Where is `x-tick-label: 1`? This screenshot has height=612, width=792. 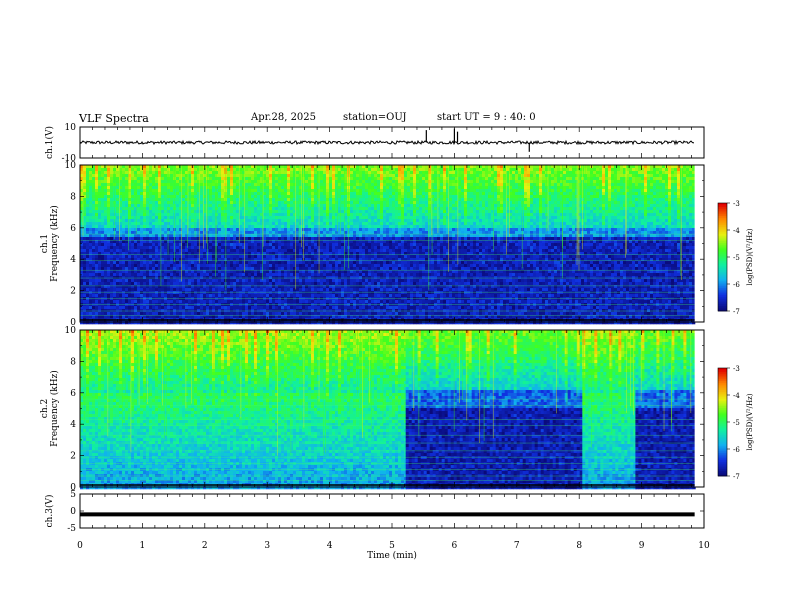
x-tick-label: 1 is located at coordinates (143, 546).